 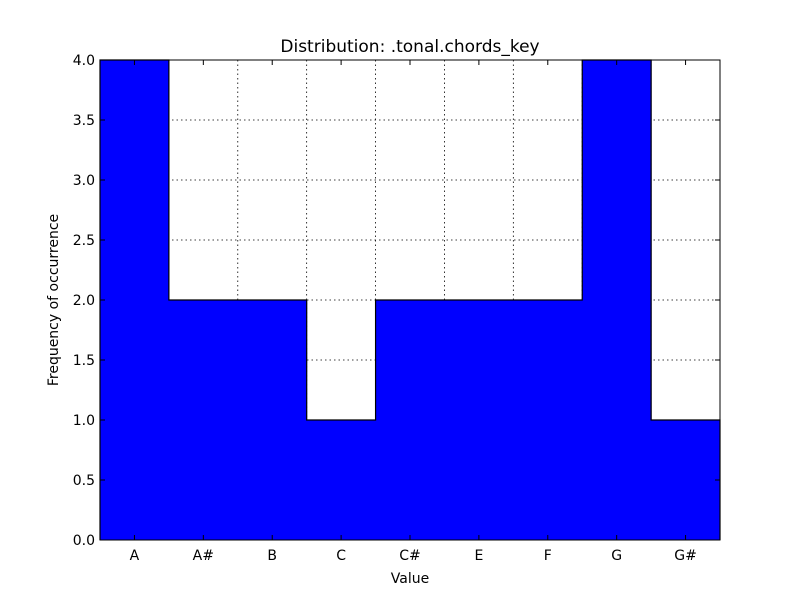 I want to click on x-tick-label: F, so click(x=548, y=556).